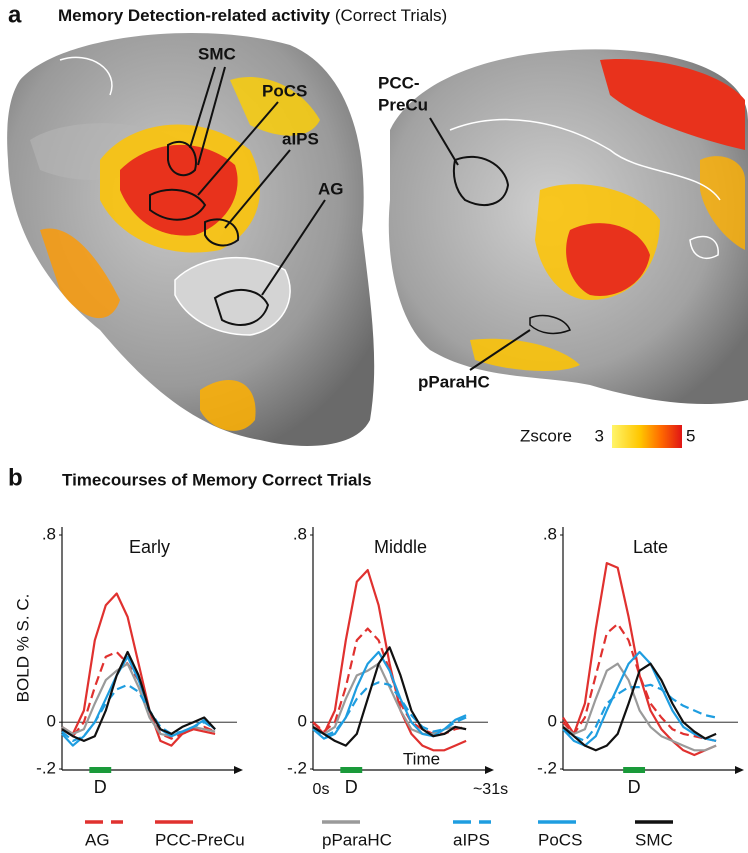 This screenshot has height=853, width=748. I want to click on title-main: Memory Detection-related activity, so click(194, 15).